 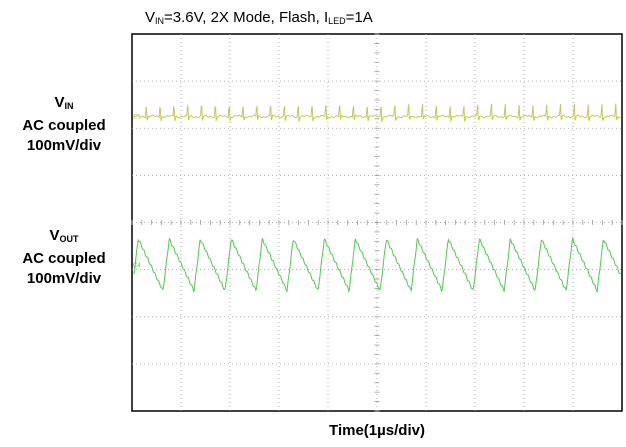 I want to click on vin-marker-label: C1, so click(x=137, y=117).